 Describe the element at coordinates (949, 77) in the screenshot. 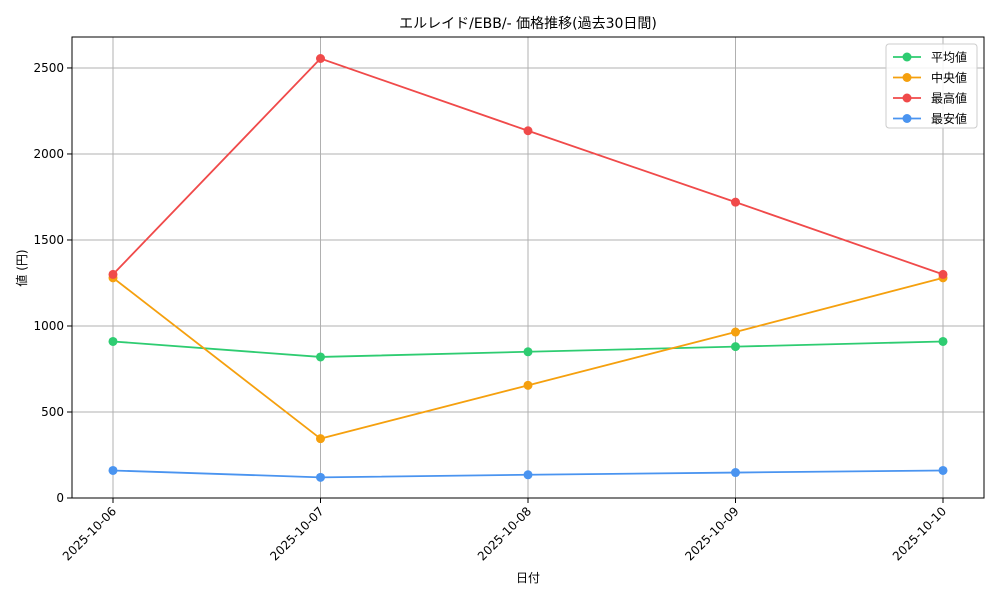

I see `legend-label: 中央値` at that location.